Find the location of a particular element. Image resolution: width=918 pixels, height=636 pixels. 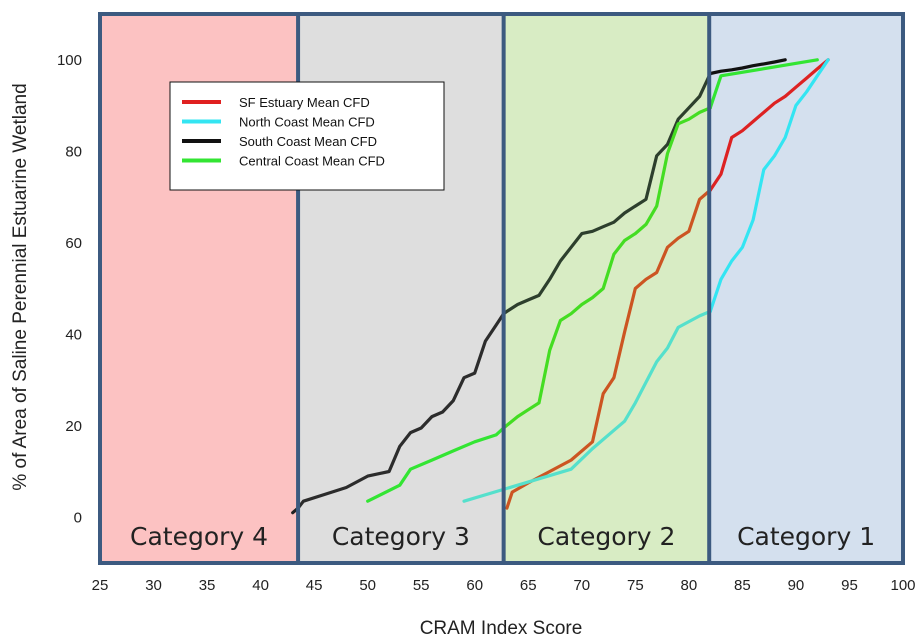

category-label: Category 4 is located at coordinates (199, 536).